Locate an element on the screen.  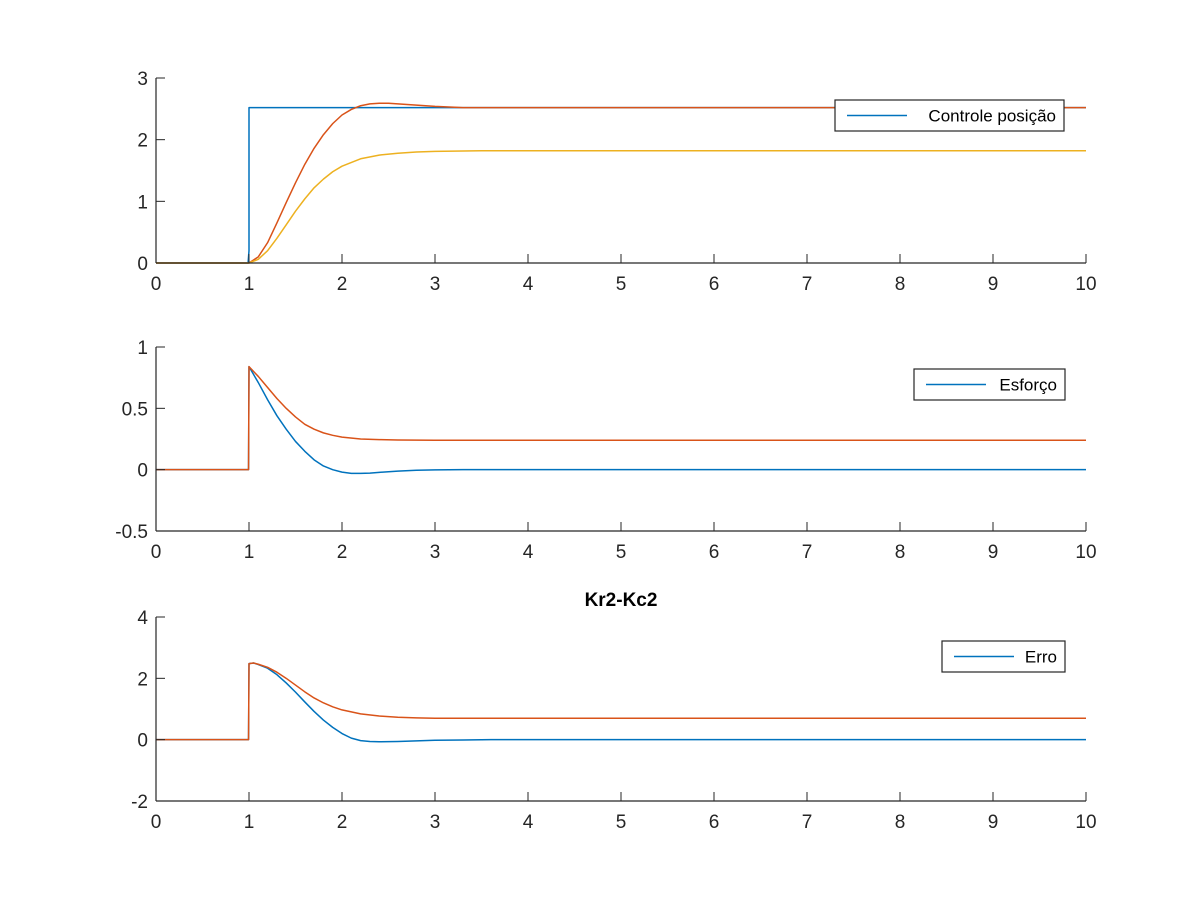
legend: Erro is located at coordinates (1003, 656).